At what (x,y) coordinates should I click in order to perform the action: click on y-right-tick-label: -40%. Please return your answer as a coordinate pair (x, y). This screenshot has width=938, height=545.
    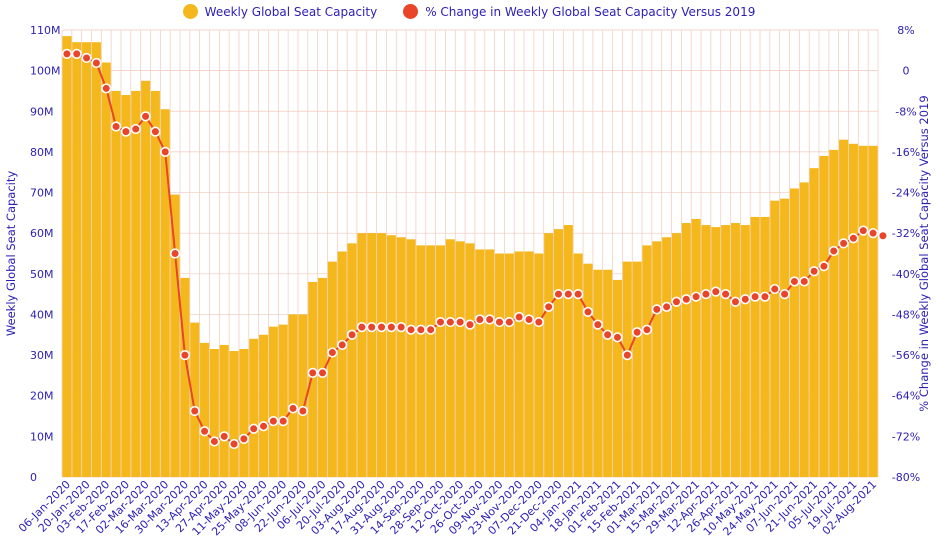
    Looking at the image, I should click on (906, 274).